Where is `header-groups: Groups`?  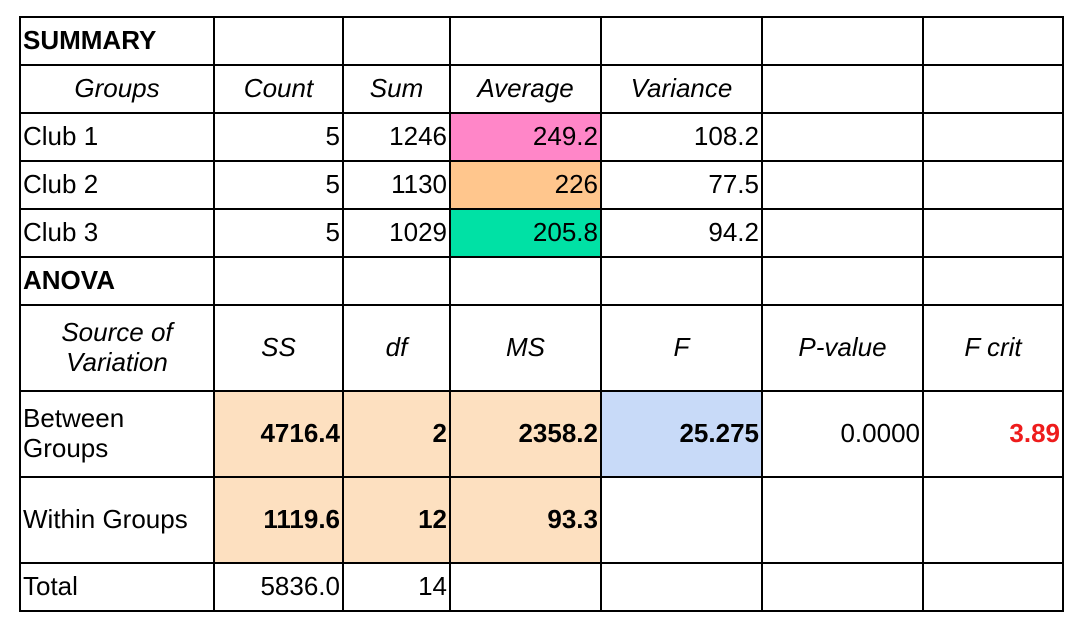 header-groups: Groups is located at coordinates (117, 89).